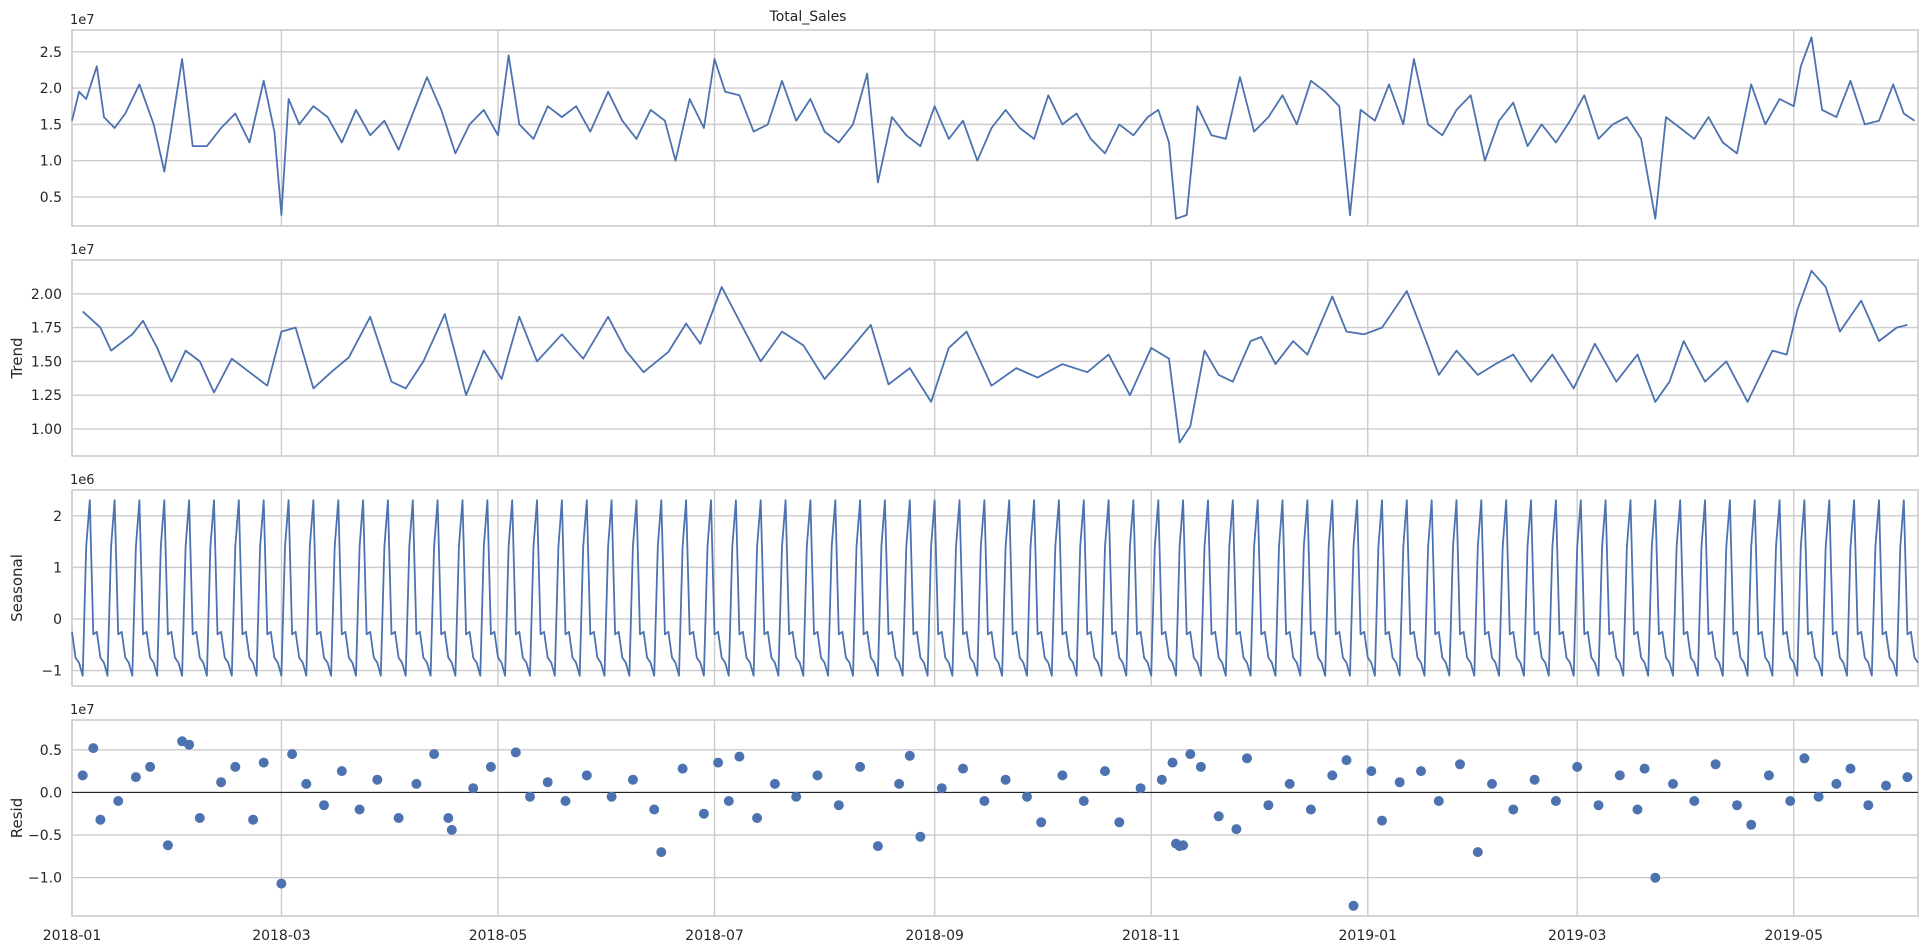 This screenshot has width=1920, height=952. What do you see at coordinates (1794, 936) in the screenshot?
I see `x-tick-label: 2019-05` at bounding box center [1794, 936].